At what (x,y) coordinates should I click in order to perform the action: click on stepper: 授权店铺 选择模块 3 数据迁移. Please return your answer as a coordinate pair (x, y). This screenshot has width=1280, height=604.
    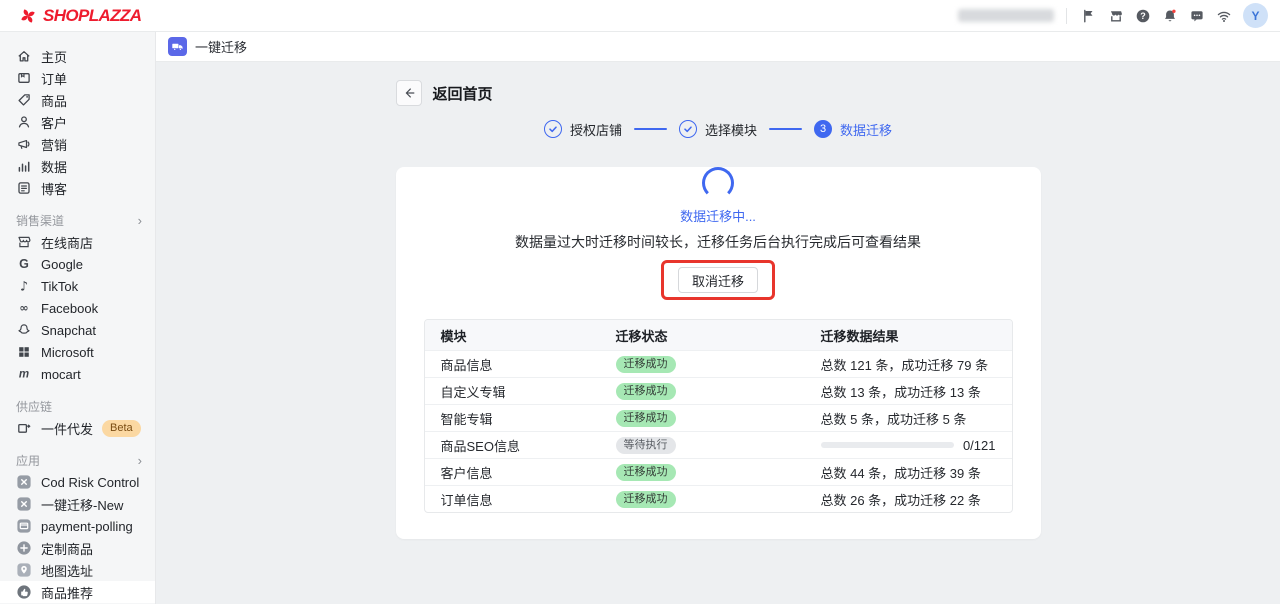
    Looking at the image, I should click on (718, 129).